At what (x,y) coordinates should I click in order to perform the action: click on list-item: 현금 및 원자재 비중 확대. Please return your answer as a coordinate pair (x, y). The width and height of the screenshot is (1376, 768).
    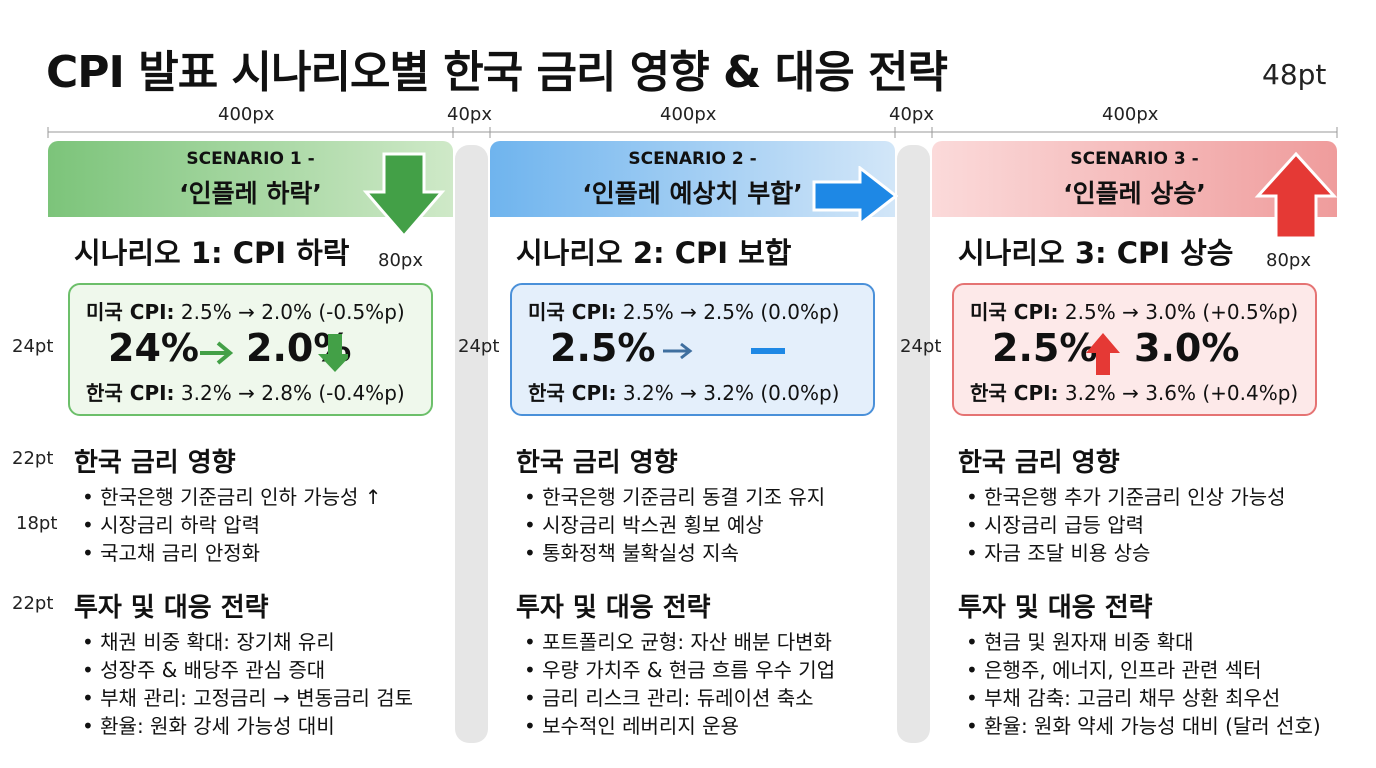
    Looking at the image, I should click on (1079, 640).